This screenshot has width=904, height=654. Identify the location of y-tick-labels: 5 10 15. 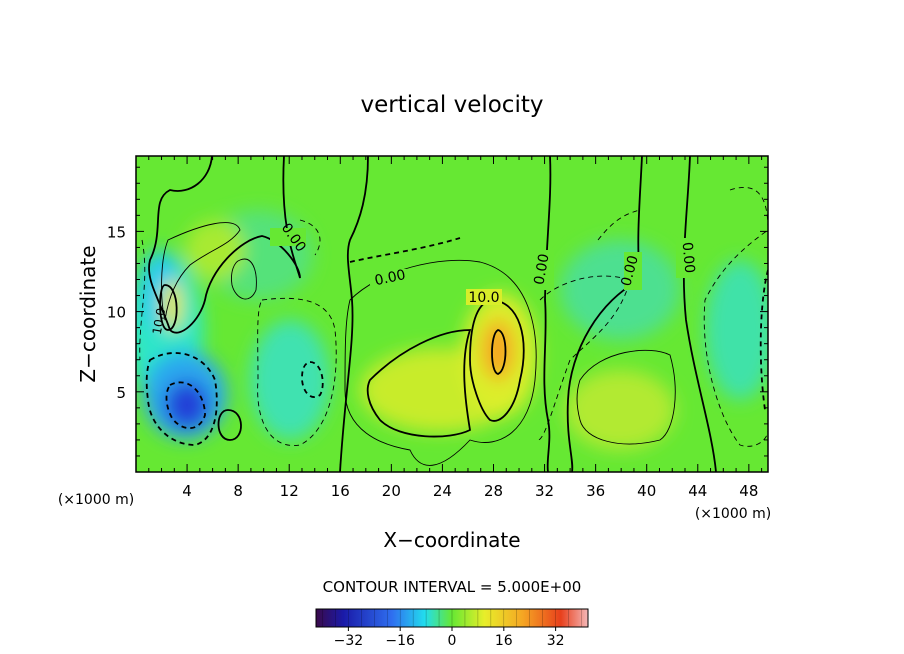
(116, 312).